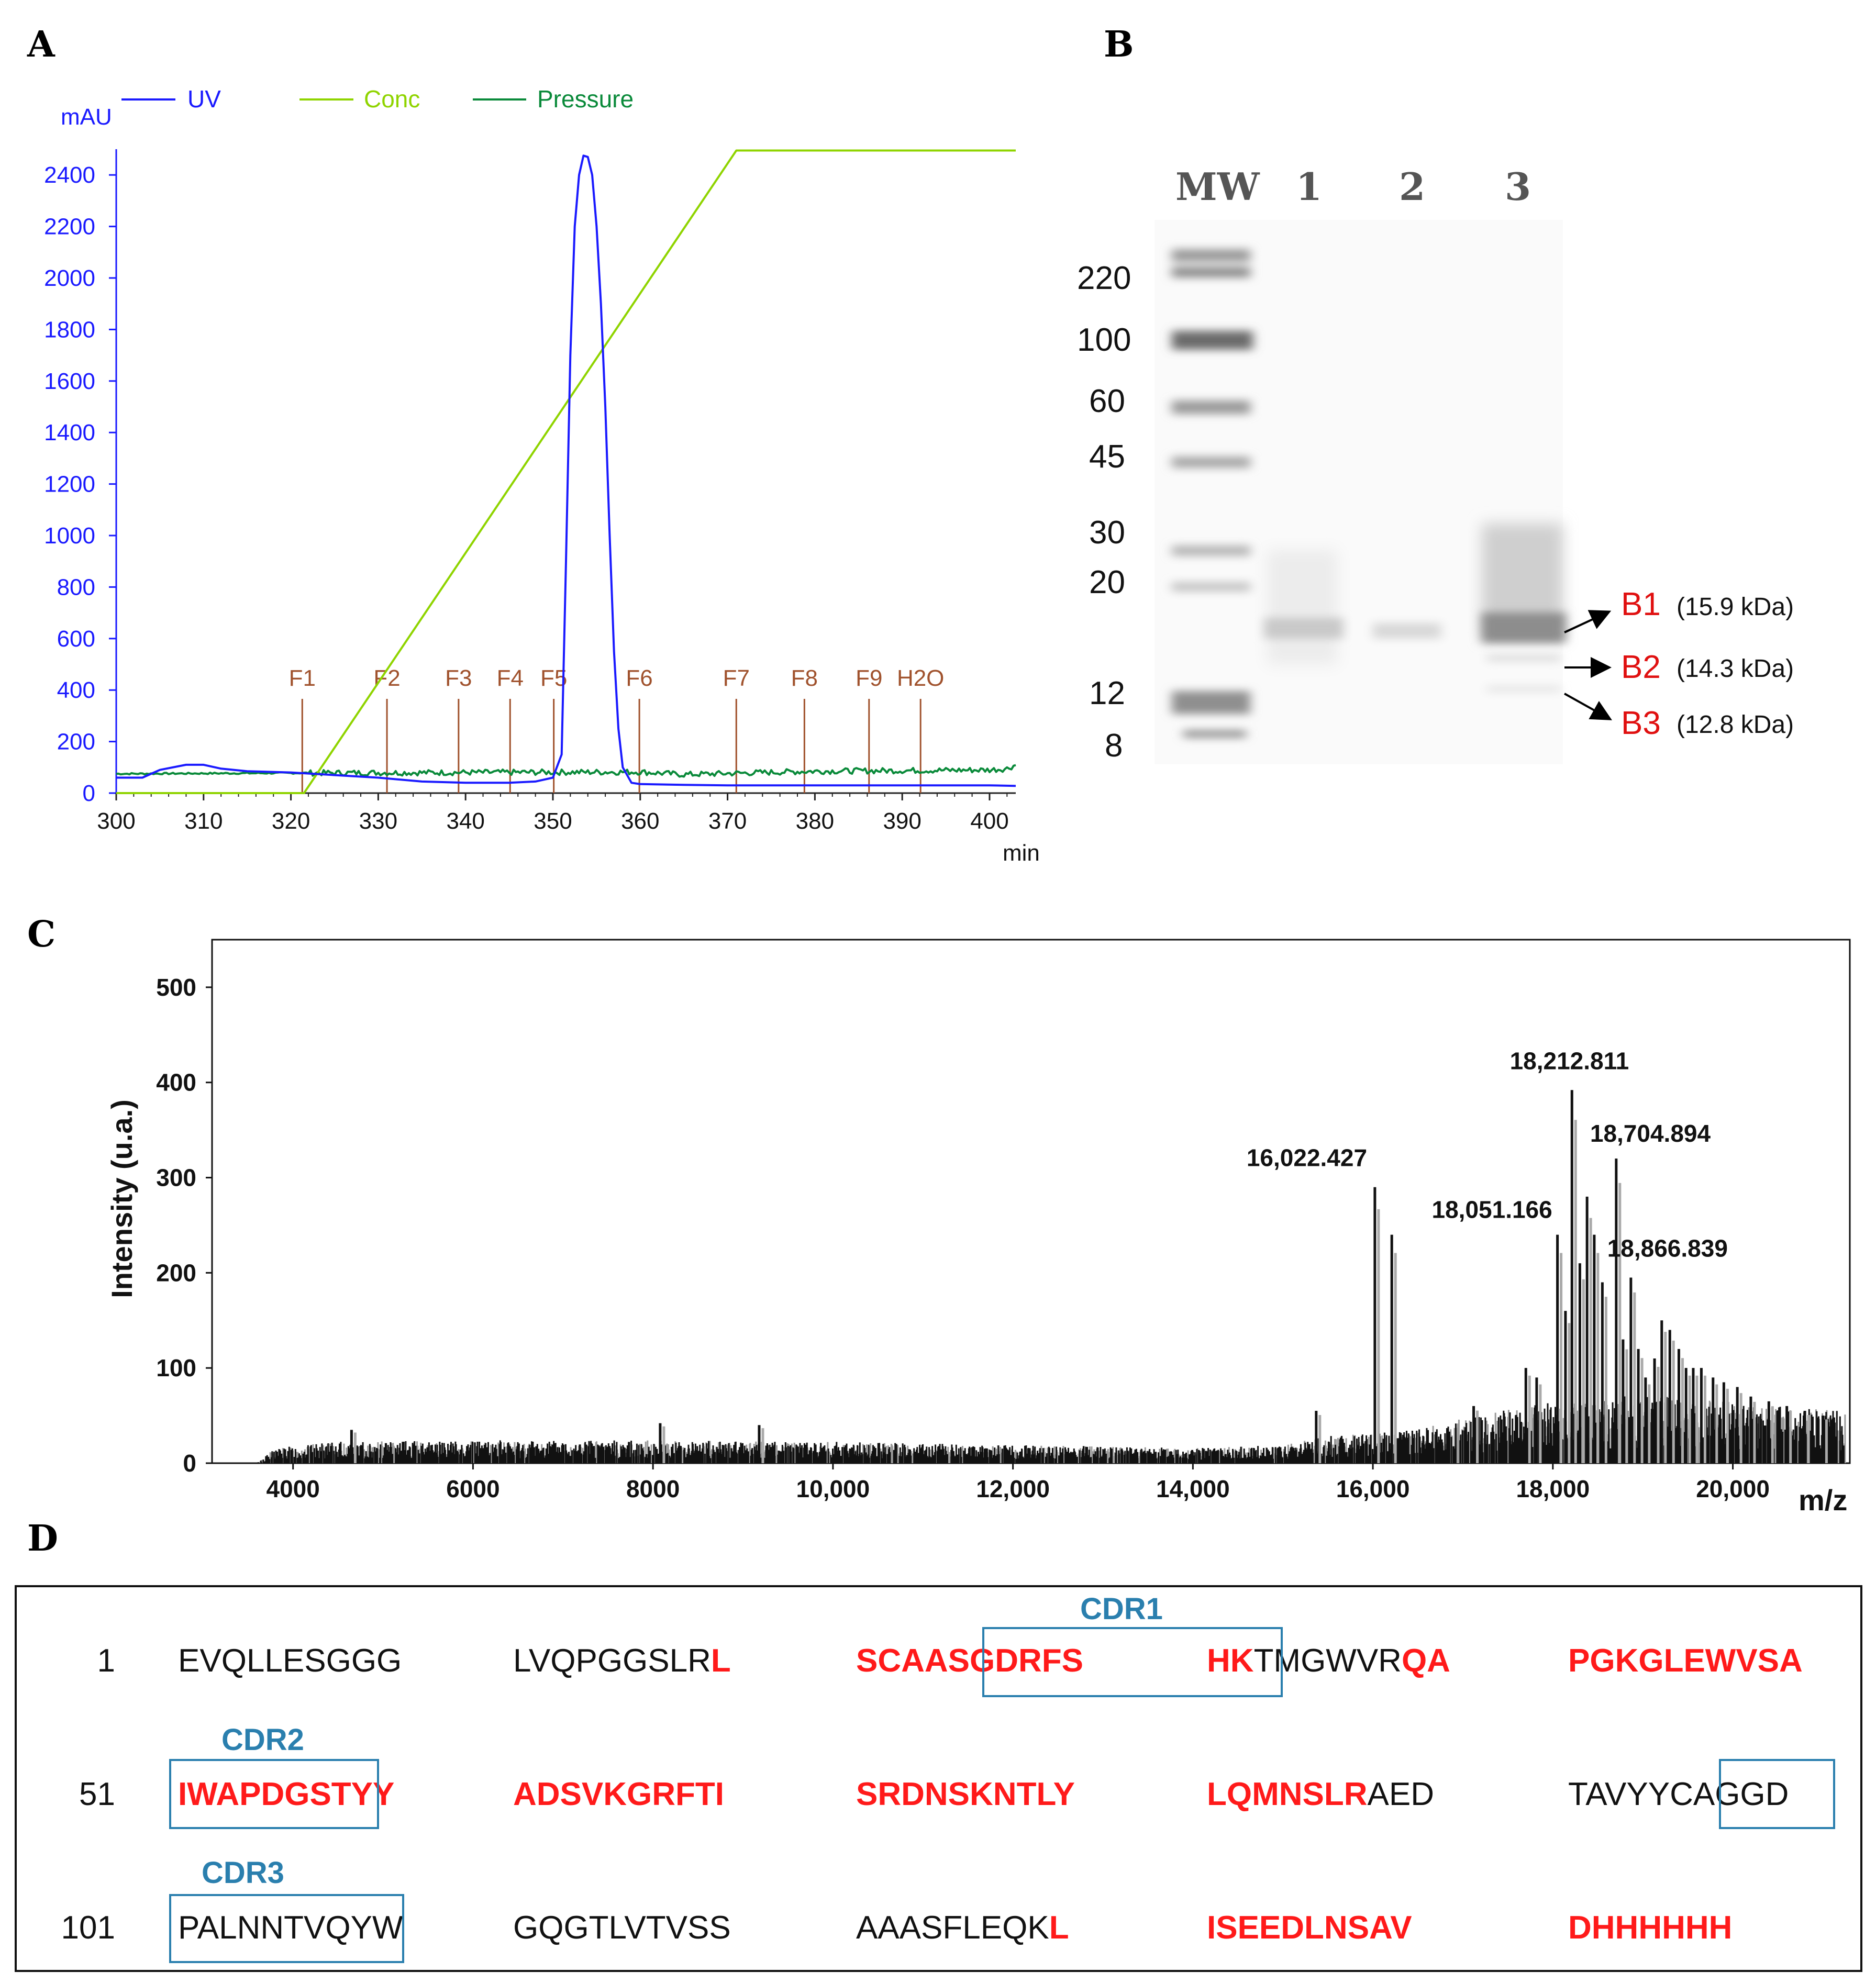 The height and width of the screenshot is (1983, 1876). I want to click on y-tick-label: 300, so click(176, 1177).